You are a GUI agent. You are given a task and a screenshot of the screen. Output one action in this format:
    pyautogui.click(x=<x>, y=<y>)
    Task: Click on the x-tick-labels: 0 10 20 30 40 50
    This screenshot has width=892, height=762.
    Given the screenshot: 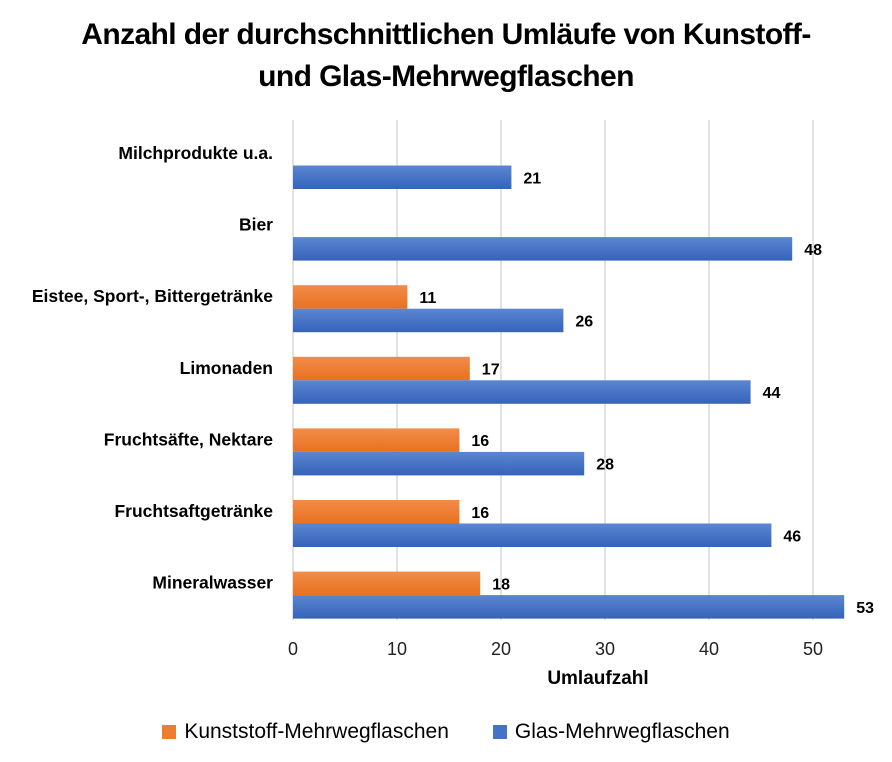 What is the action you would take?
    pyautogui.click(x=555, y=649)
    